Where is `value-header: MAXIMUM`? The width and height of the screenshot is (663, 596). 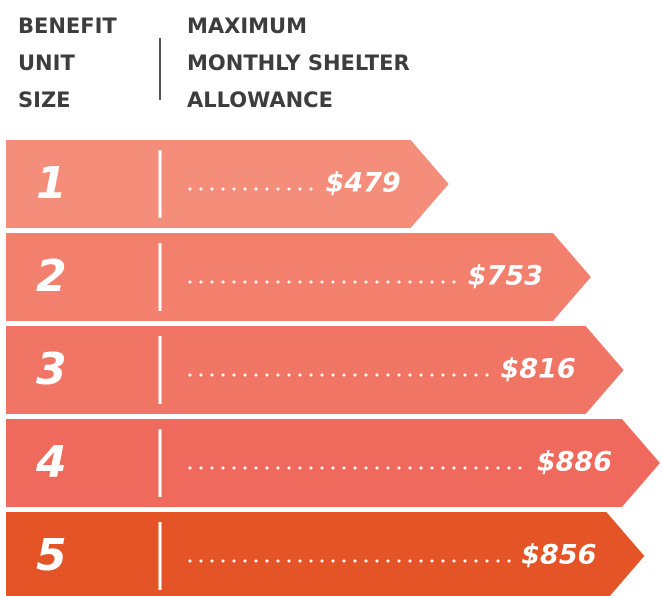 value-header: MAXIMUM is located at coordinates (247, 26).